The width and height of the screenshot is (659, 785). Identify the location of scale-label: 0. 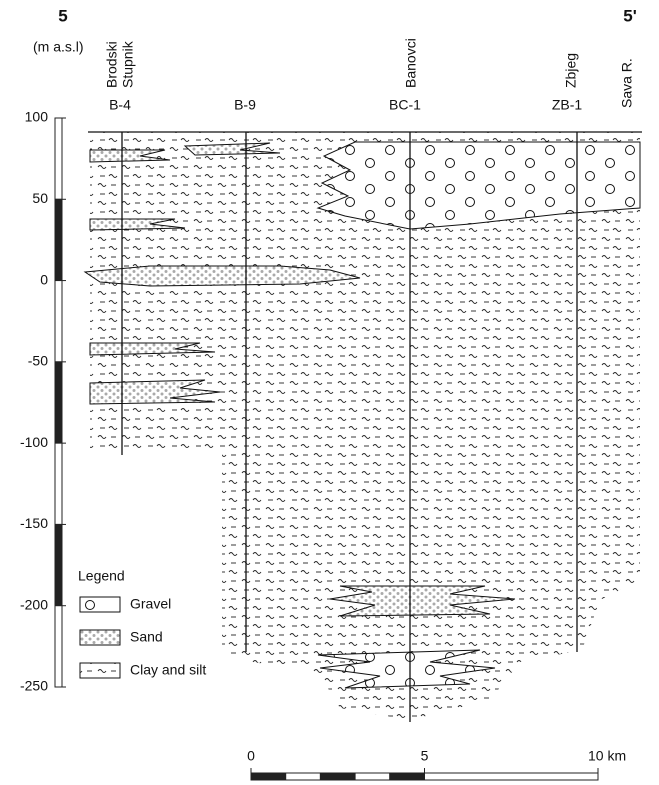
(251, 756).